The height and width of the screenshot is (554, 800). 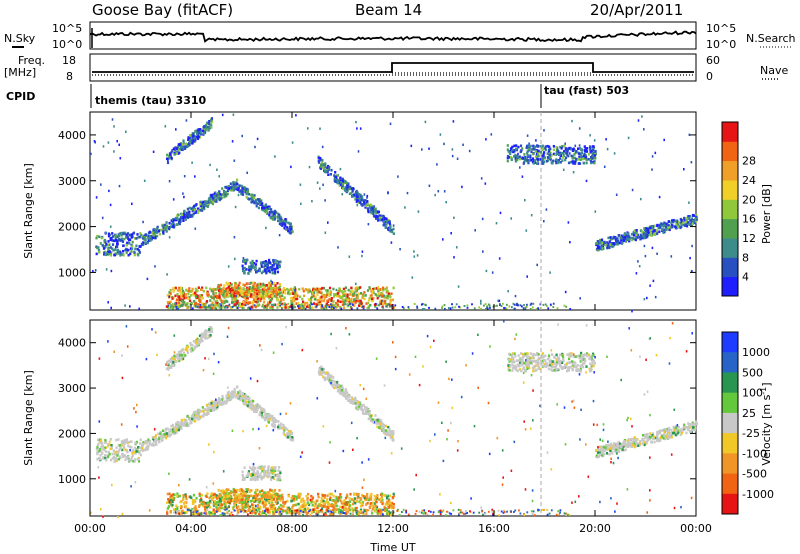 I want to click on y-tick-label: 1000, so click(x=72, y=272).